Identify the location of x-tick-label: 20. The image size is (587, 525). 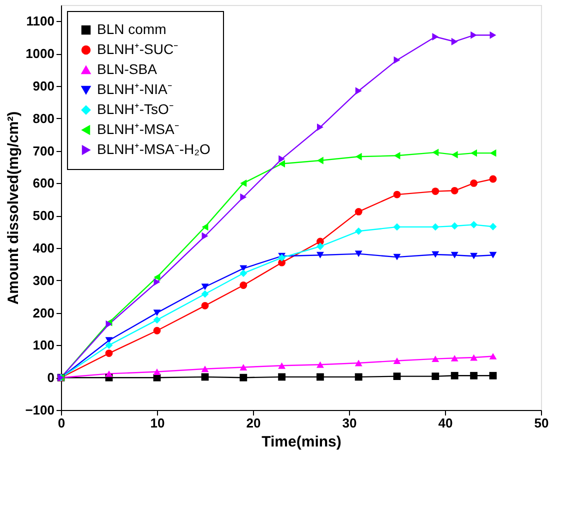
(253, 423).